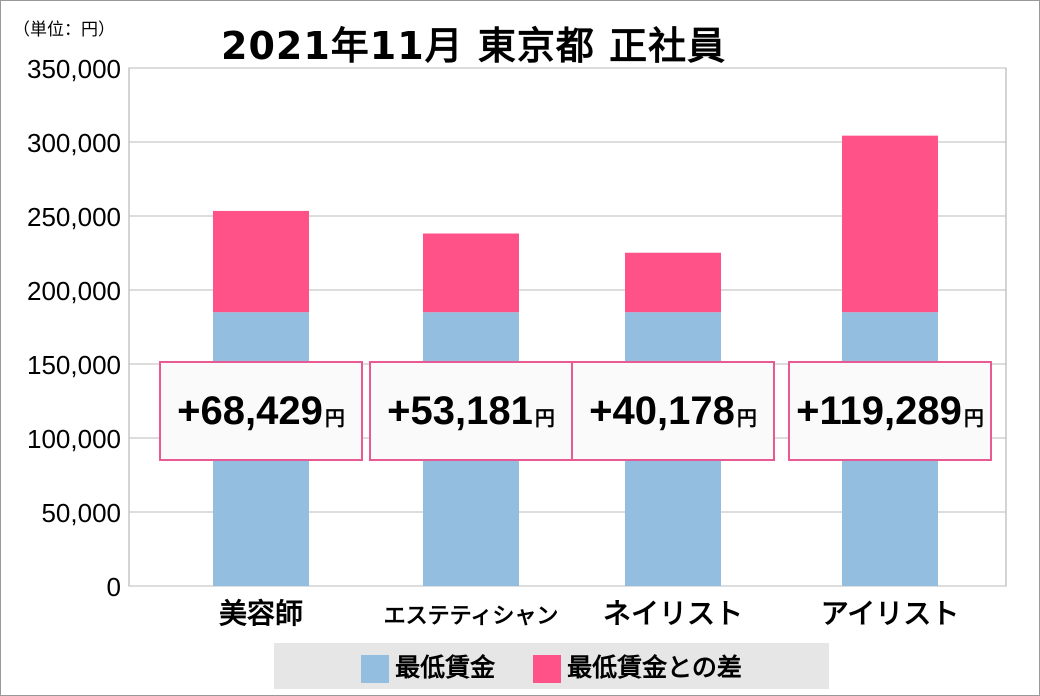 The image size is (1040, 696). What do you see at coordinates (64, 30) in the screenshot?
I see `unit-label: （単位：円）` at bounding box center [64, 30].